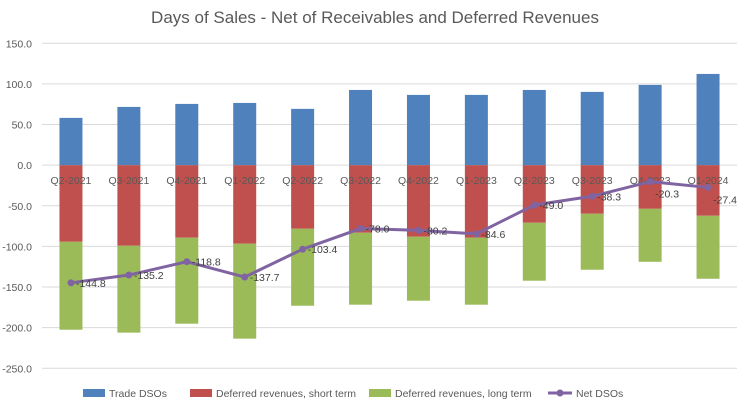  Describe the element at coordinates (560, 393) in the screenshot. I see `legend-marker-net-dsos` at that location.